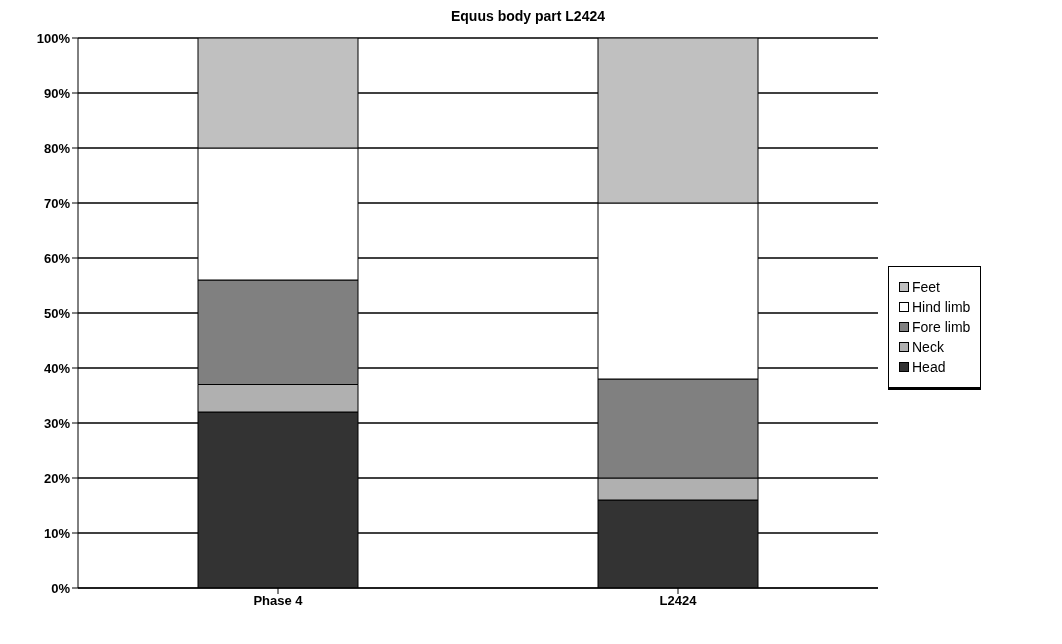 Image resolution: width=1062 pixels, height=644 pixels. I want to click on legend-label: Head, so click(929, 367).